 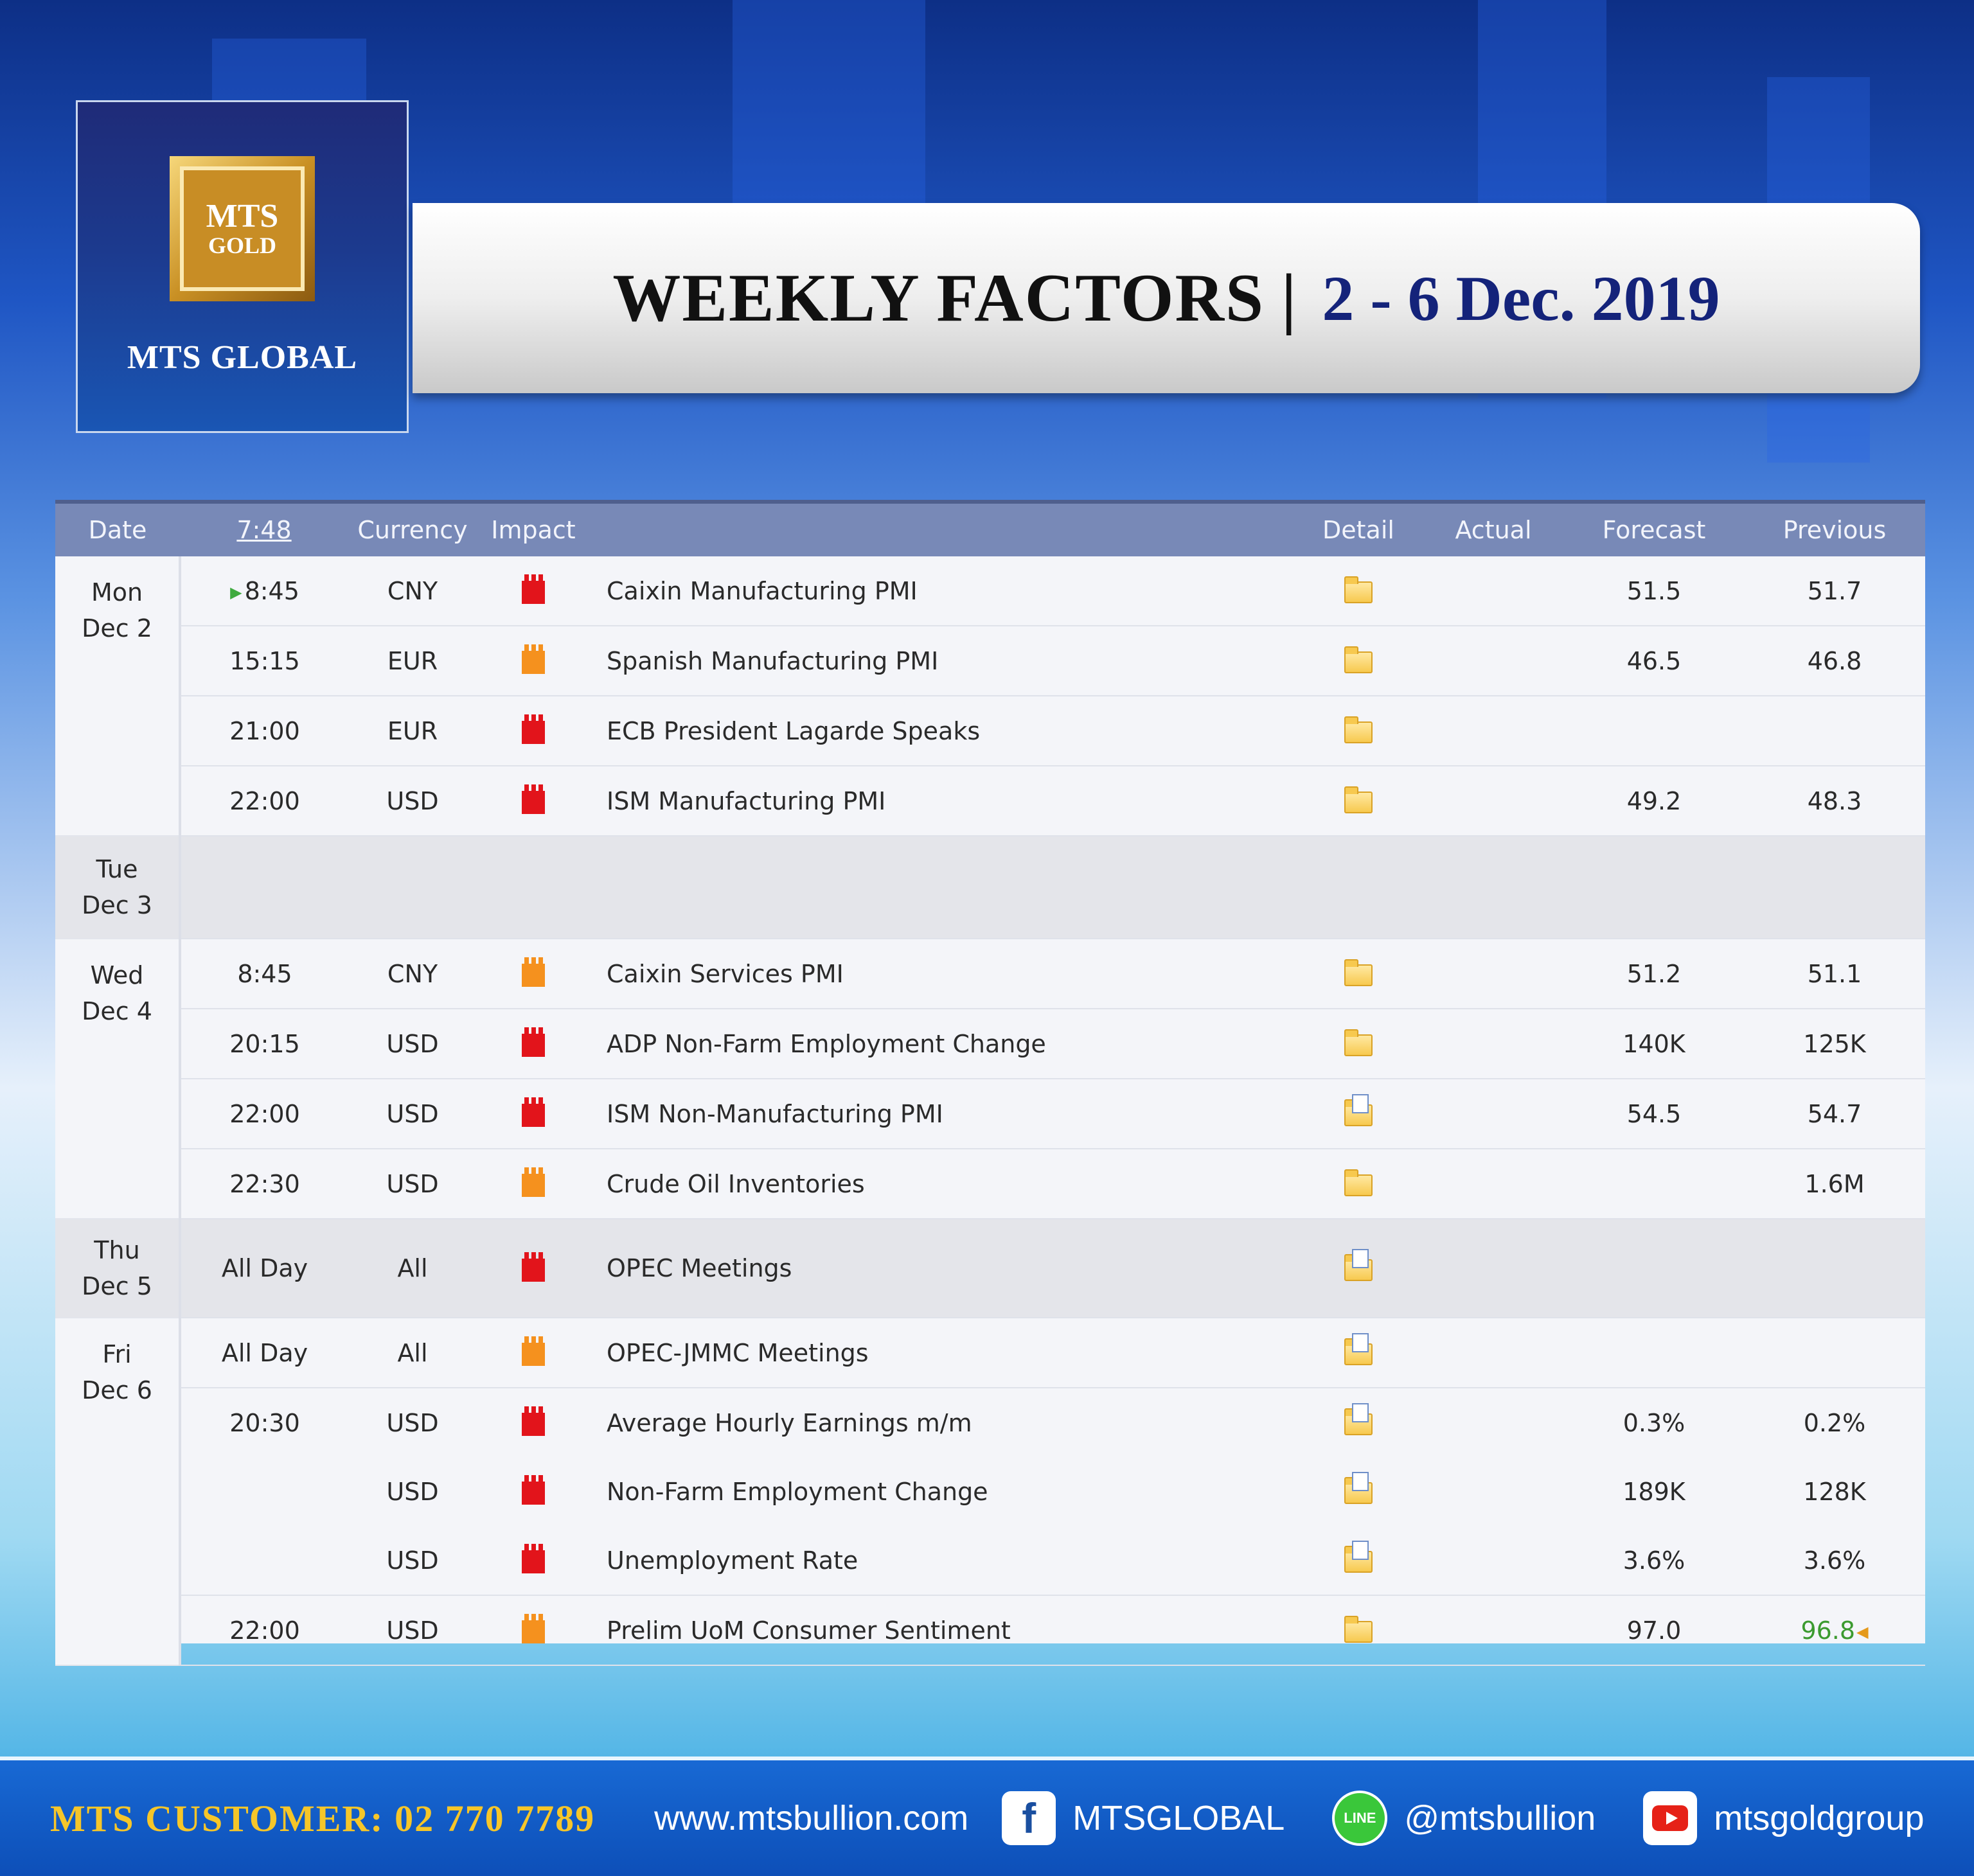 I want to click on time-cell, so click(x=264, y=1561).